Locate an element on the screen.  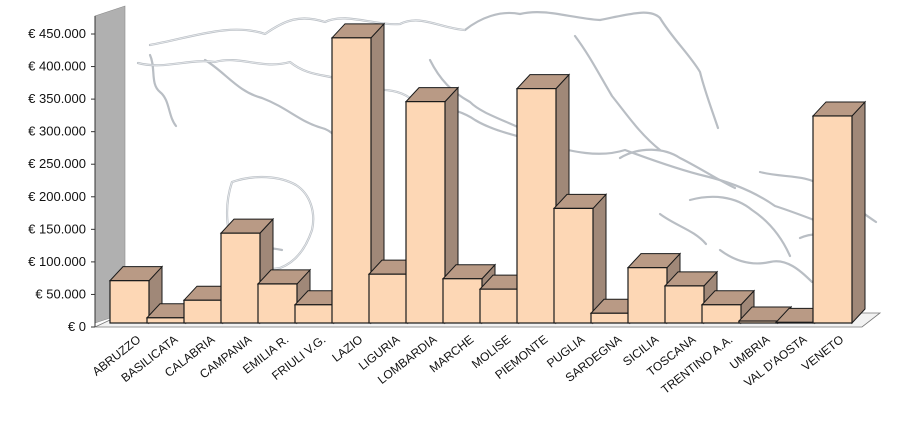
y-tick-label: € 150.000 is located at coordinates (57, 228).